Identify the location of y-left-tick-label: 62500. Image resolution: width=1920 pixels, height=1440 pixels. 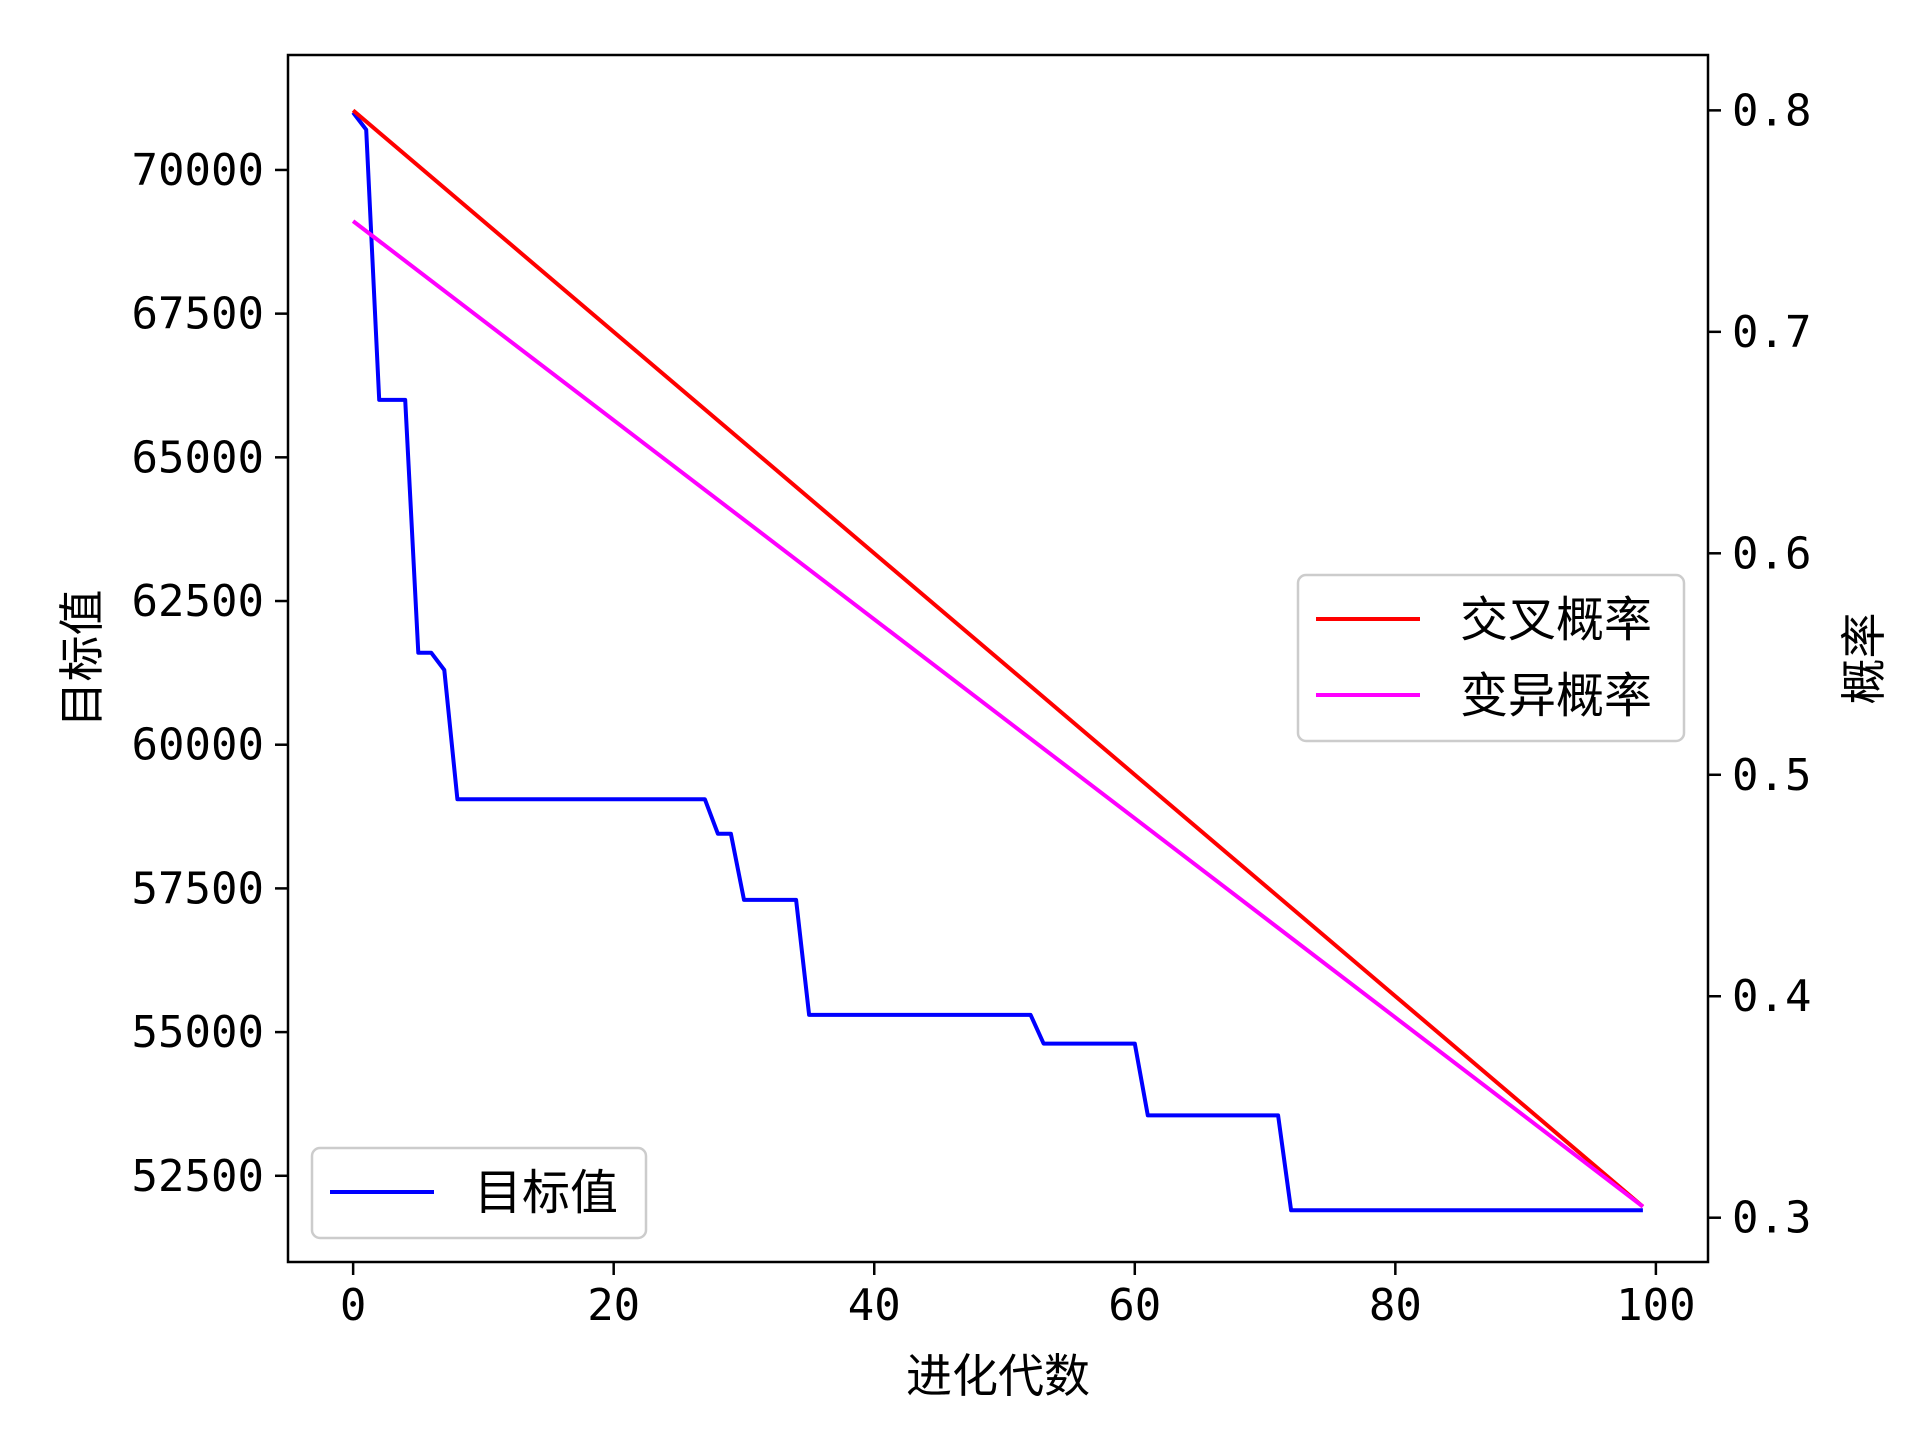
(198, 601).